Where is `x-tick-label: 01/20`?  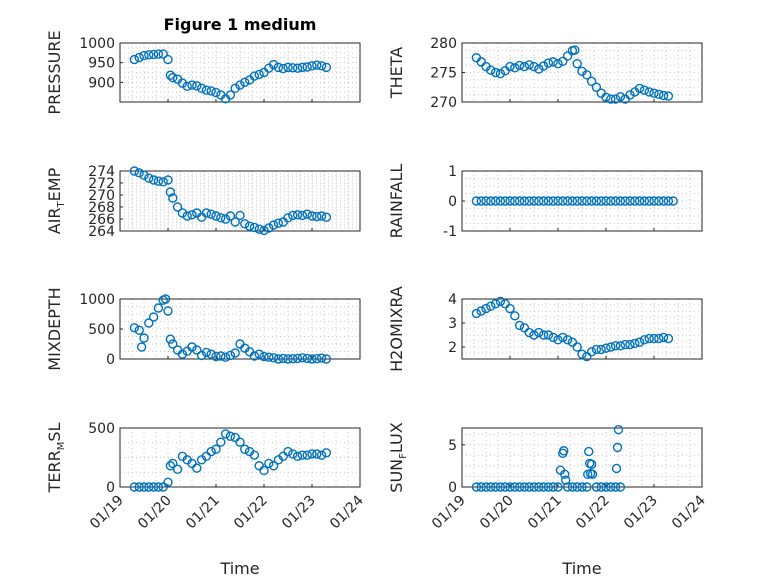 x-tick-label: 01/20 is located at coordinates (497, 513).